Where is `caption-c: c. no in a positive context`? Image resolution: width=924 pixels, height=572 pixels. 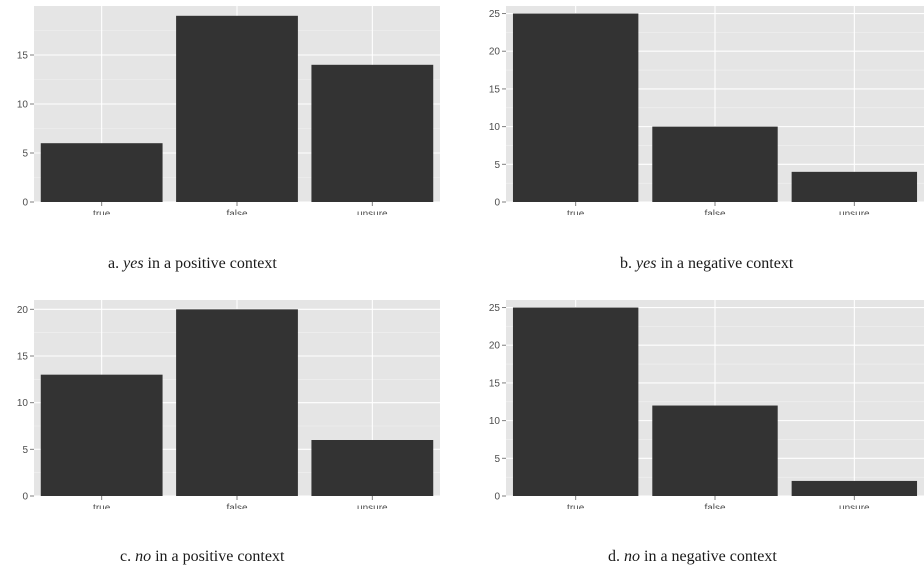 caption-c: c. no in a positive context is located at coordinates (202, 556).